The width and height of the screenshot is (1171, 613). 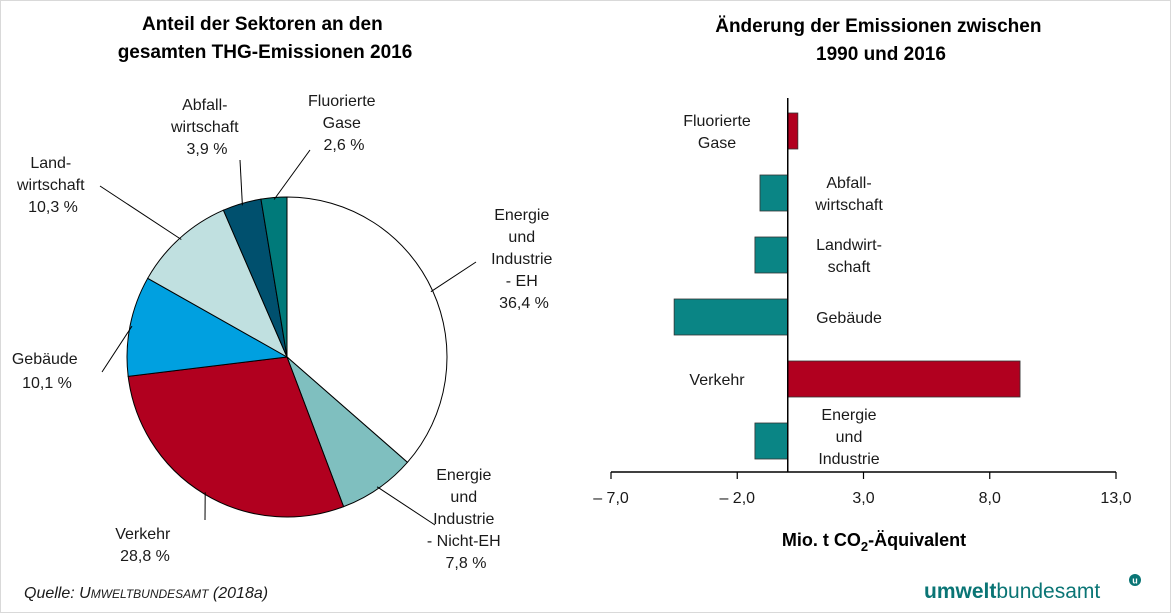 What do you see at coordinates (904, 379) in the screenshot?
I see `bar-verkehr` at bounding box center [904, 379].